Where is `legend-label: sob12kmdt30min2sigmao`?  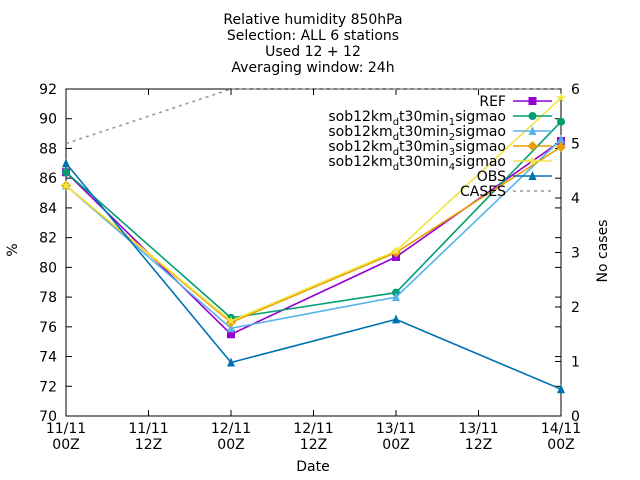
legend-label: sob12kmdt30min2sigmao is located at coordinates (417, 133).